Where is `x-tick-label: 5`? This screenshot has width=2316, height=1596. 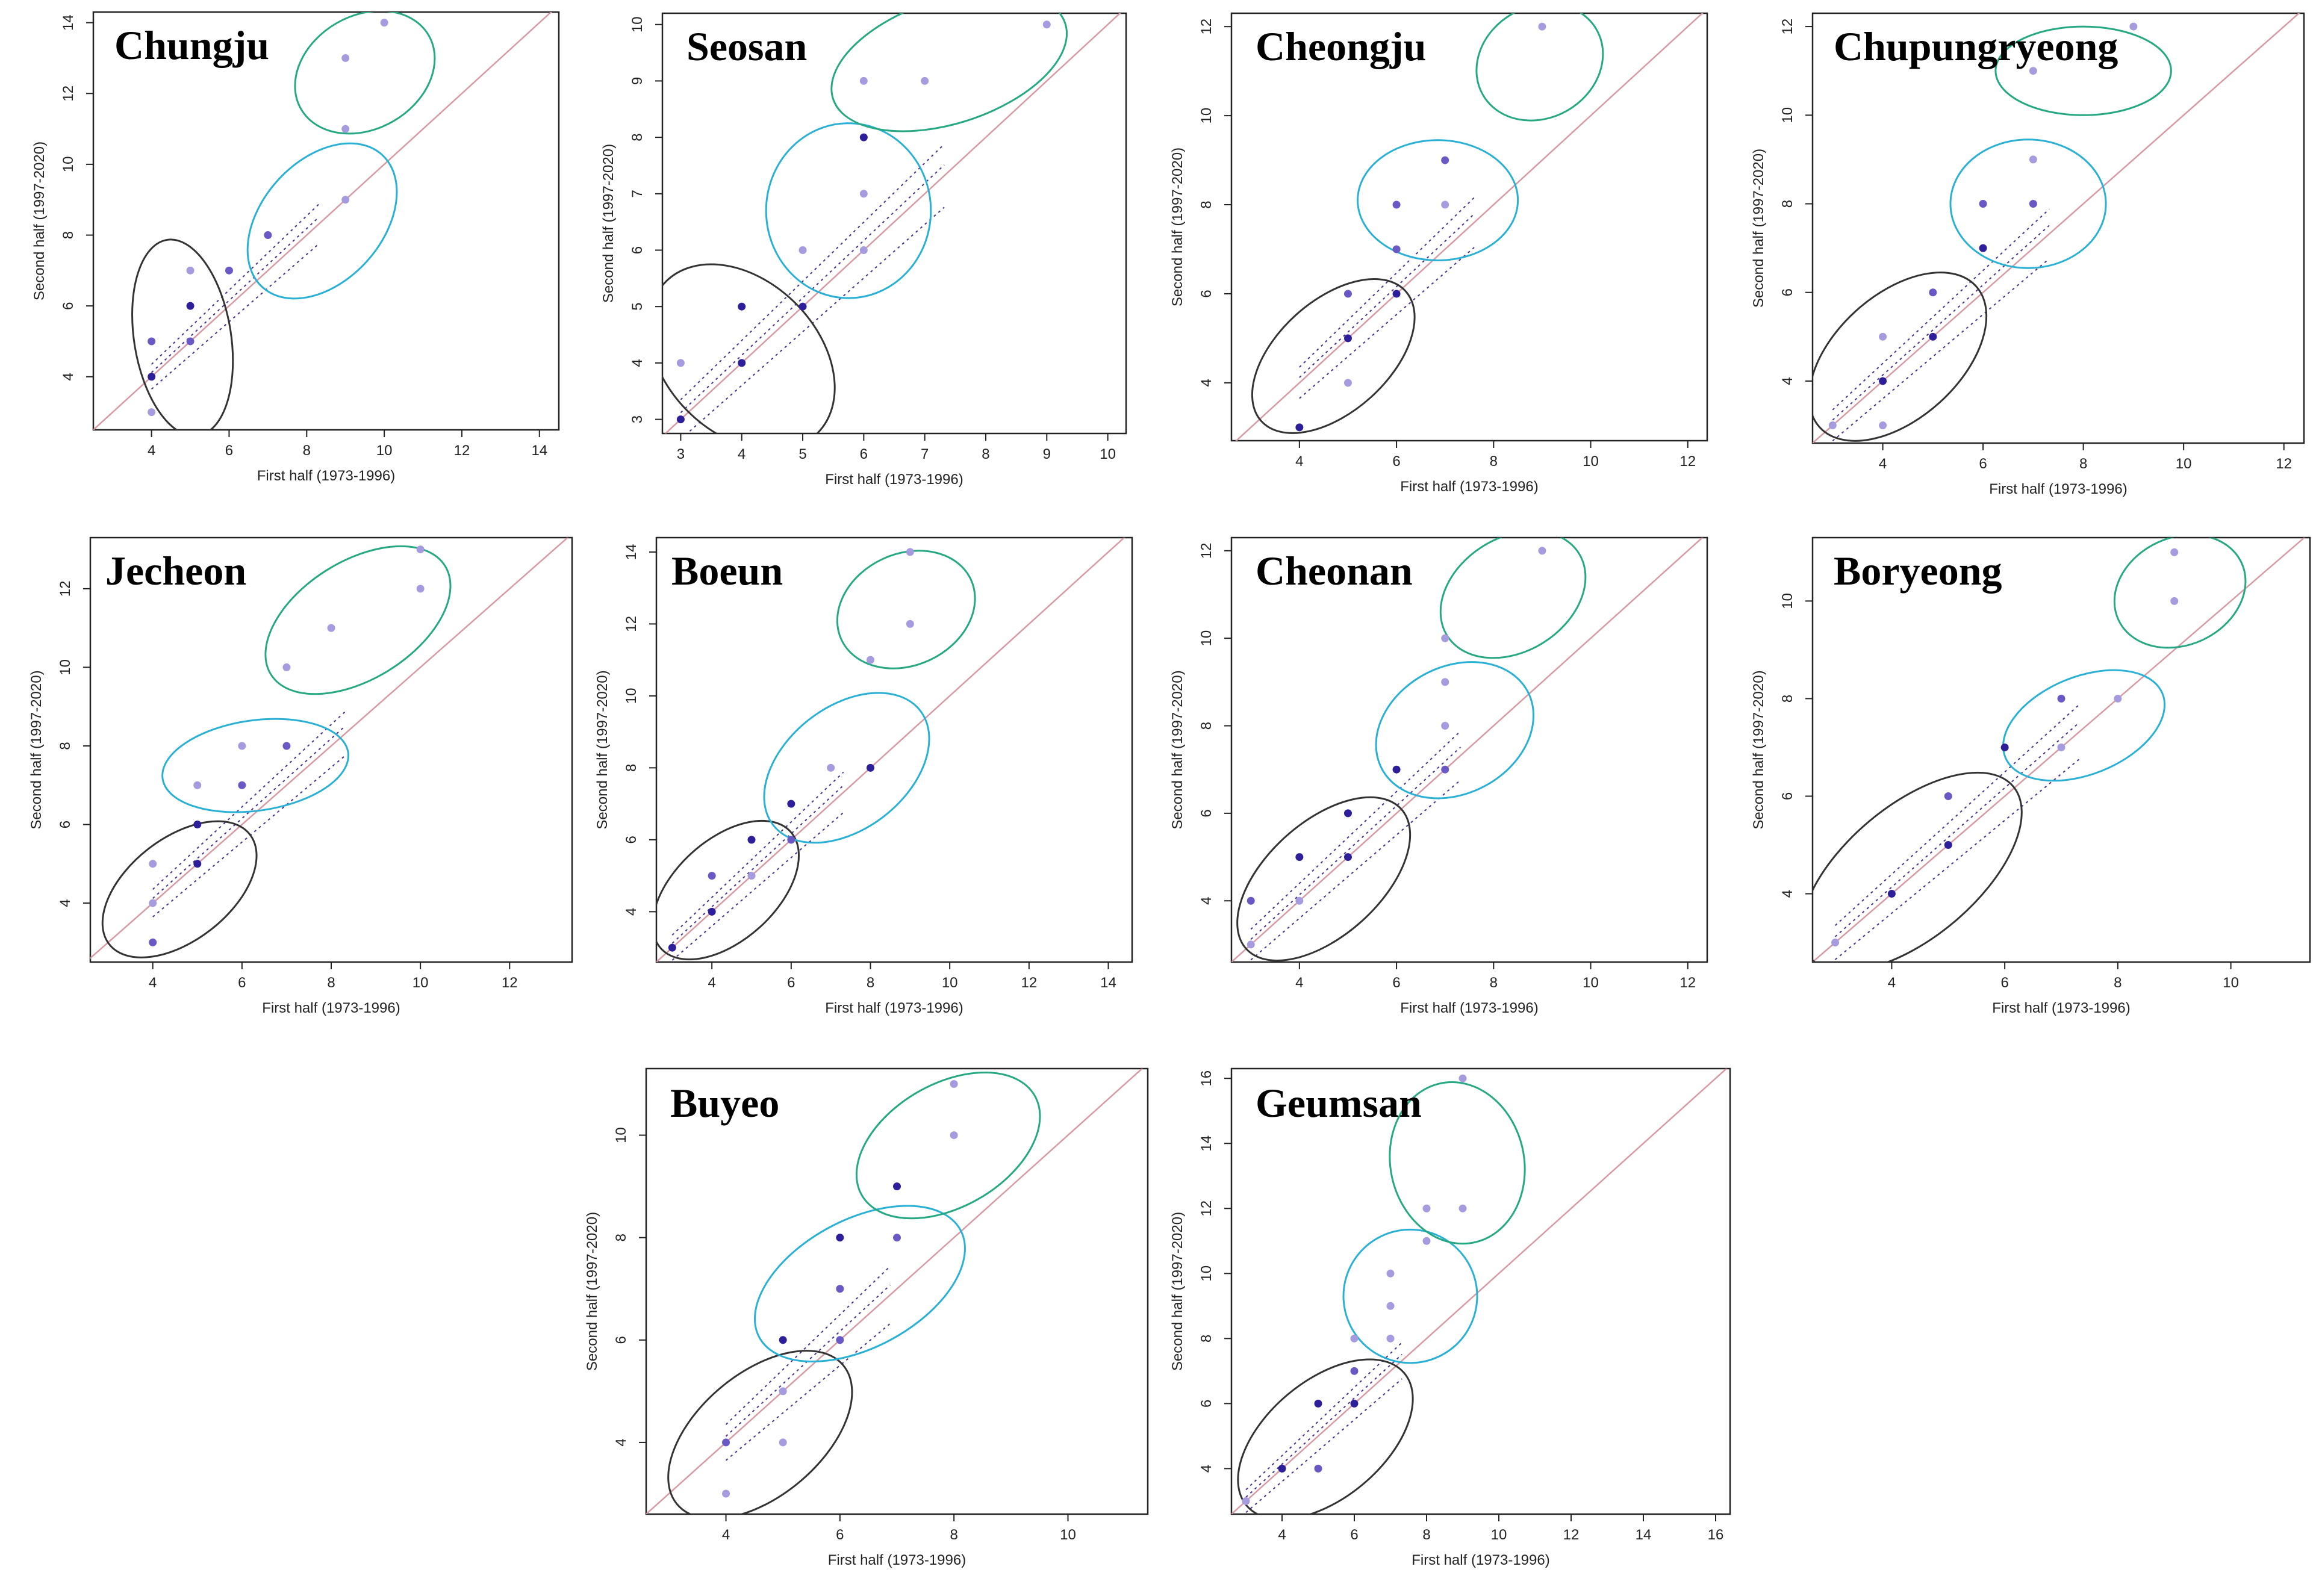
x-tick-label: 5 is located at coordinates (802, 454).